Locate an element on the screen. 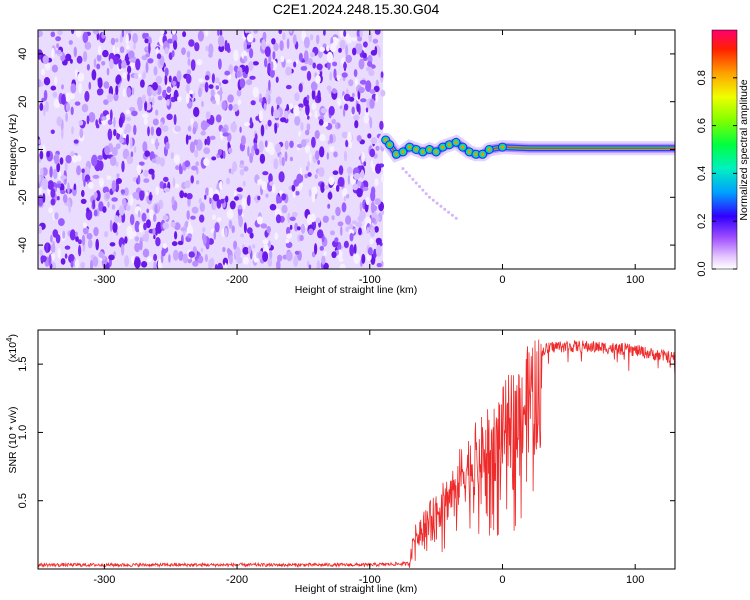  snr-x-label: Height of straight line (km) is located at coordinates (356, 589).